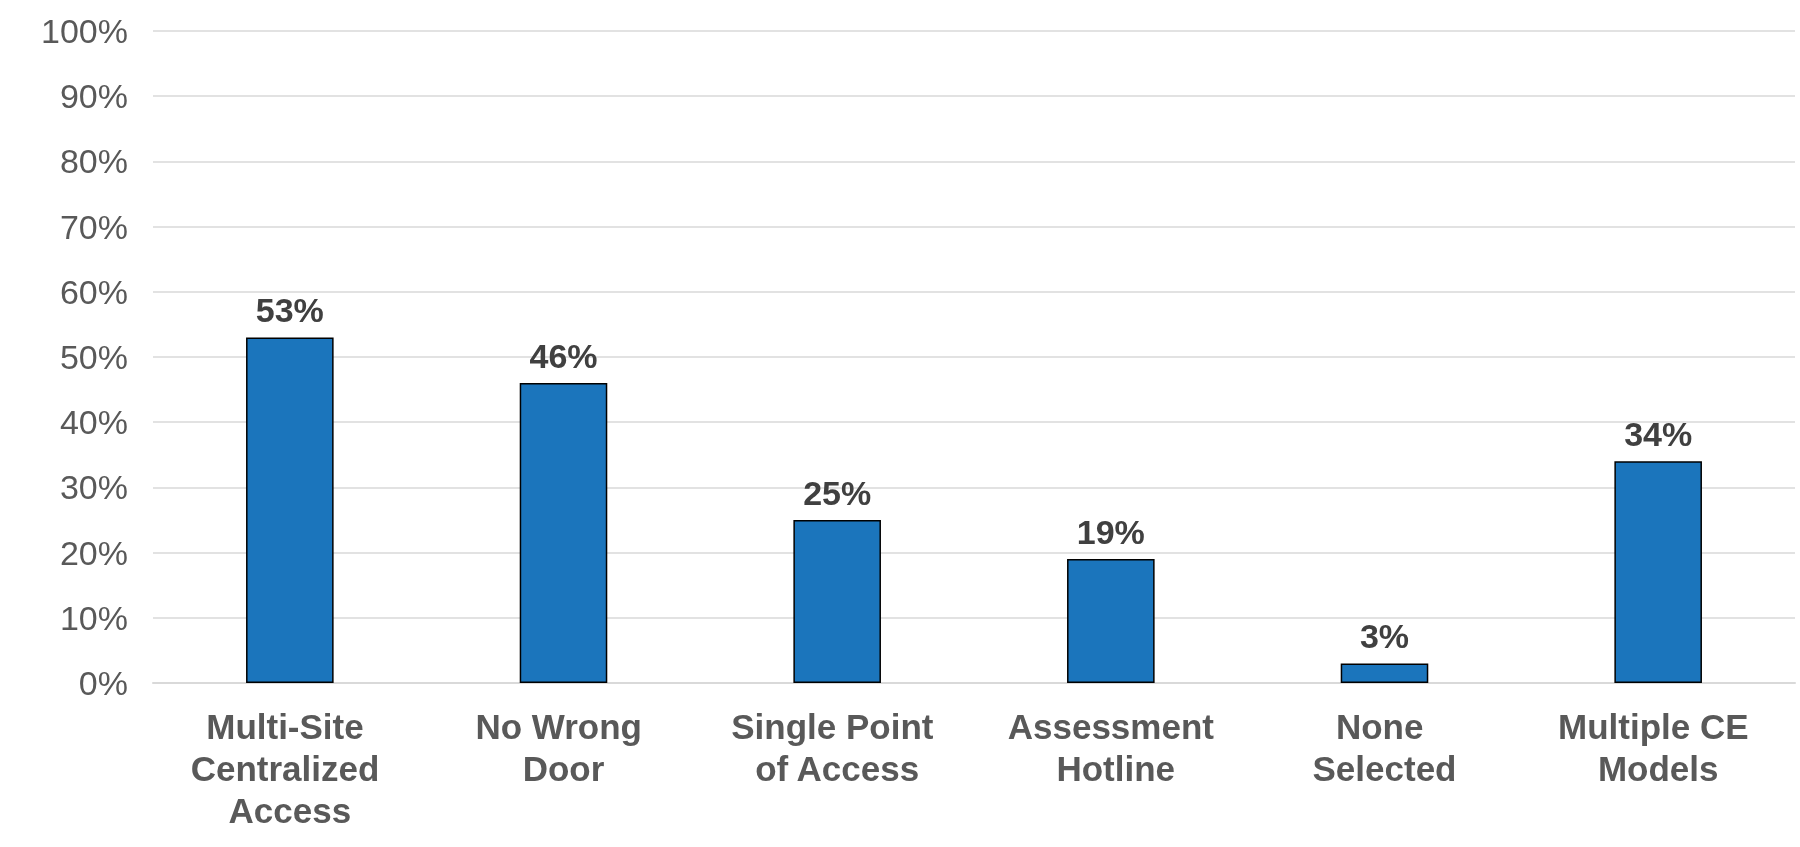 The height and width of the screenshot is (847, 1800). I want to click on x-tick-label: None Selected, so click(1384, 747).